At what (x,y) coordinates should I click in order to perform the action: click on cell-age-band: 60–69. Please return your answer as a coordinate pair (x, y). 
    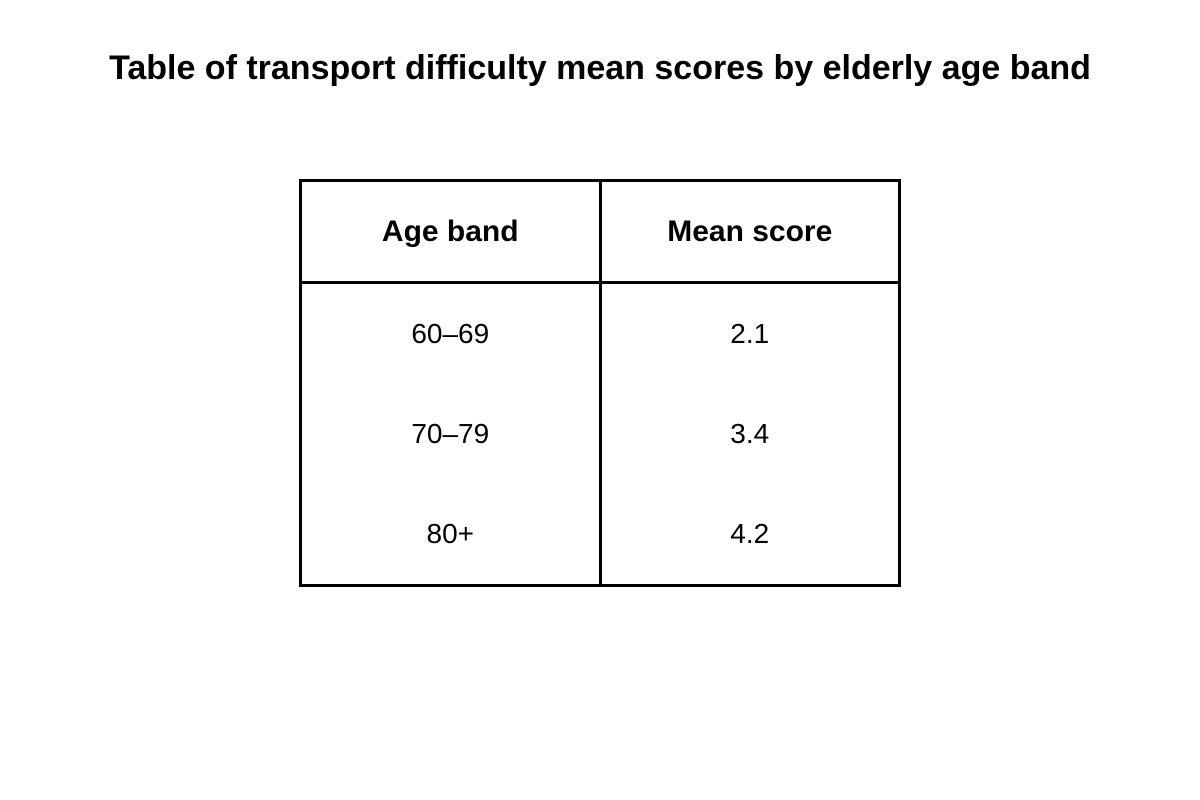
    Looking at the image, I should click on (451, 333).